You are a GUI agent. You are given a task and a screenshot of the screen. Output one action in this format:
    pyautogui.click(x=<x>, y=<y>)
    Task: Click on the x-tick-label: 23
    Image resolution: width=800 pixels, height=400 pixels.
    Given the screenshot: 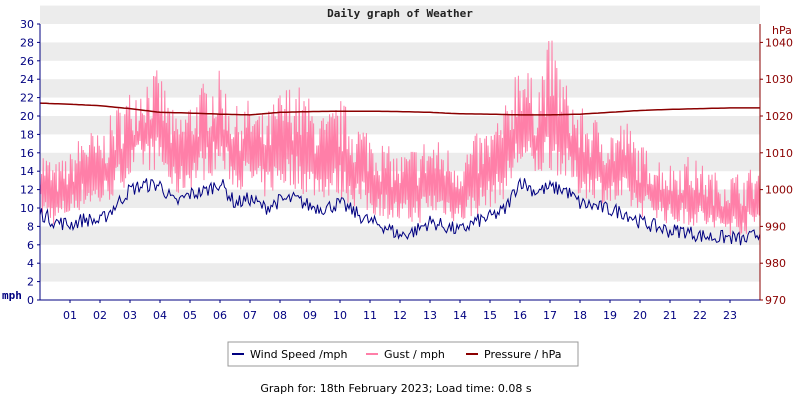 What is the action you would take?
    pyautogui.click(x=730, y=315)
    